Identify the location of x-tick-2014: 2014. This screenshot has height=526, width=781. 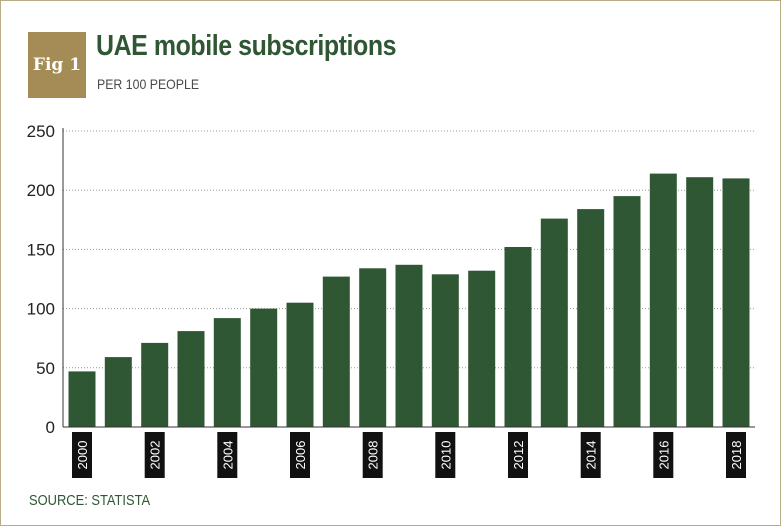
(590, 455).